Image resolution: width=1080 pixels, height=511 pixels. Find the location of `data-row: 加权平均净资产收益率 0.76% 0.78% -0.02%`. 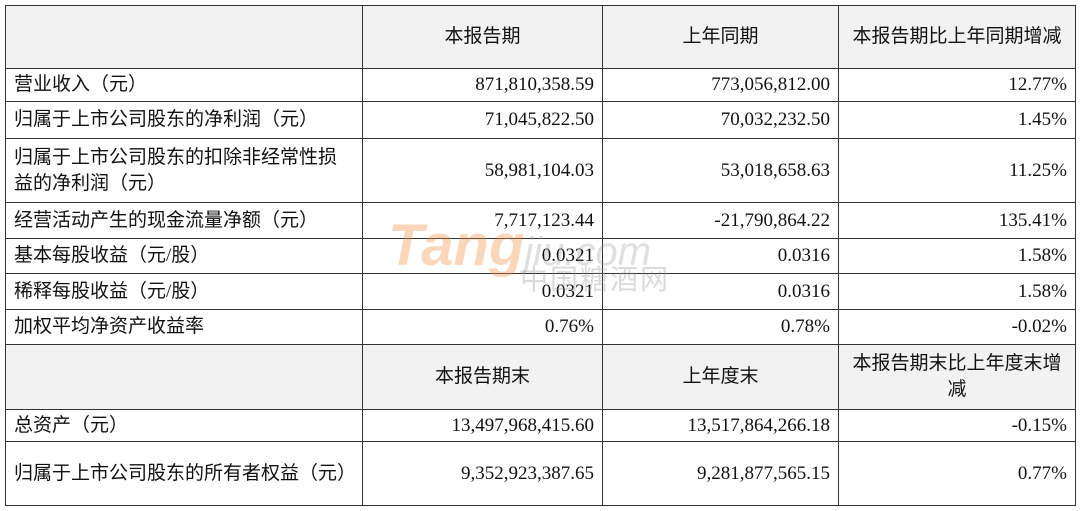

data-row: 加权平均净资产收益率 0.76% 0.78% -0.02% is located at coordinates (540, 327).